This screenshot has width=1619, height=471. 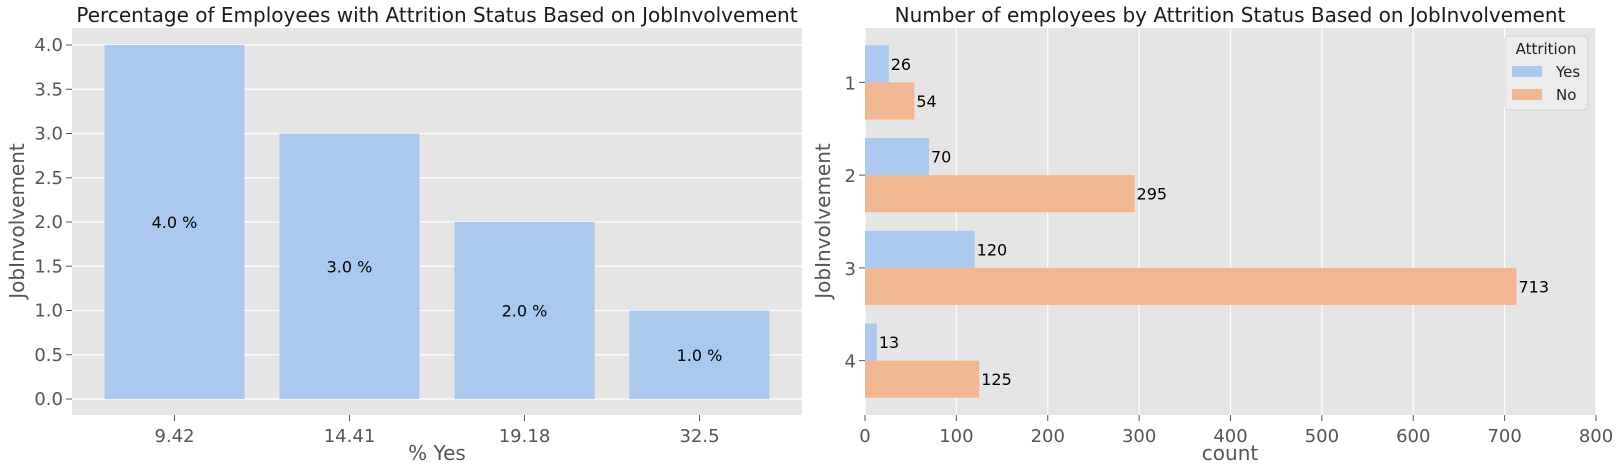 What do you see at coordinates (1322, 436) in the screenshot?
I see `x-tick-label: 500` at bounding box center [1322, 436].